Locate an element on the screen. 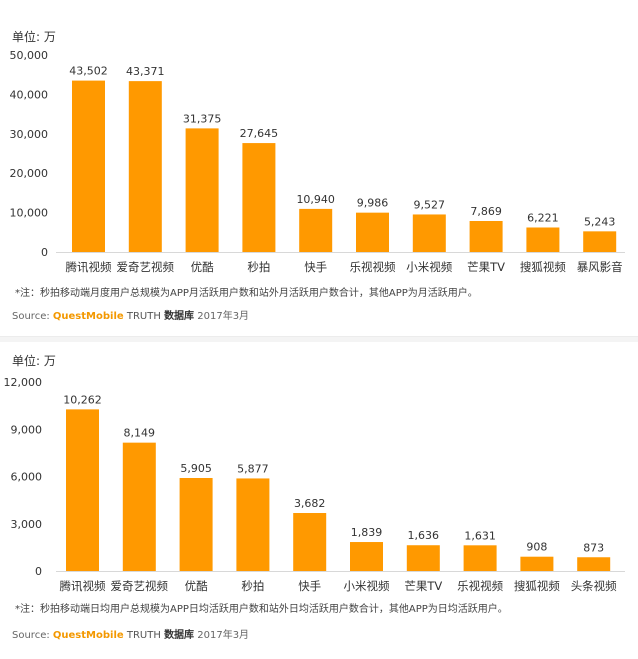 The image size is (638, 659). bar-value-label: 10,262 is located at coordinates (82, 399).